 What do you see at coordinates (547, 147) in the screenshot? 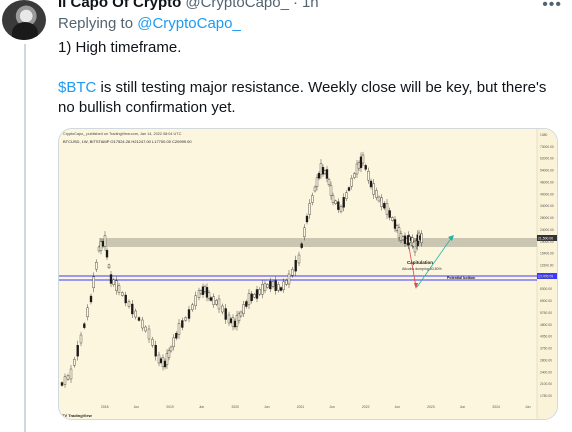
I see `y-tick-label: 73000.00` at bounding box center [547, 147].